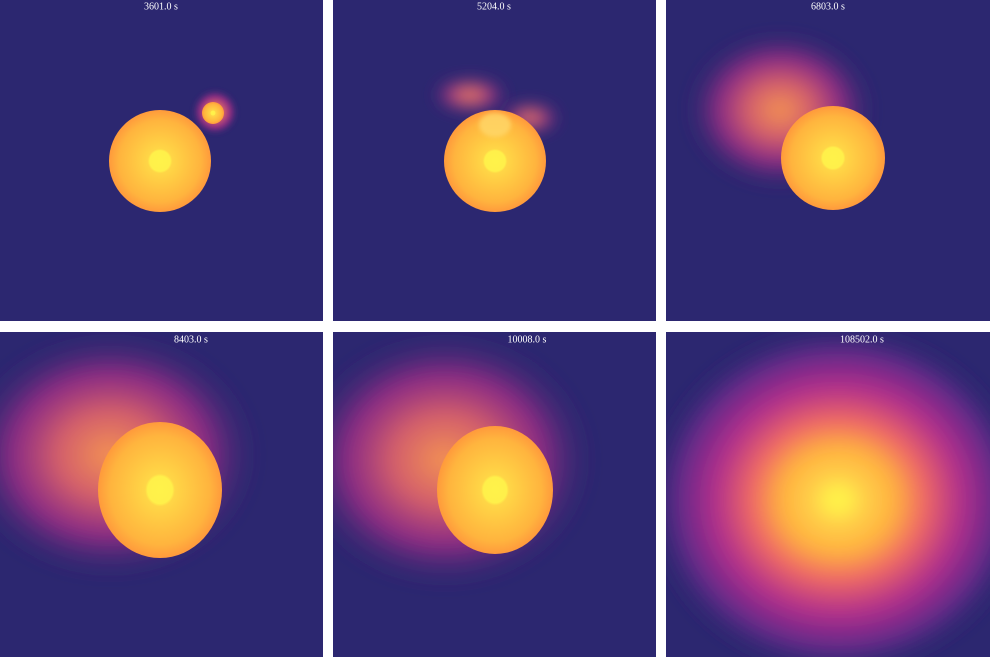 The image size is (990, 657). Describe the element at coordinates (495, 125) in the screenshot. I see `impact` at that location.